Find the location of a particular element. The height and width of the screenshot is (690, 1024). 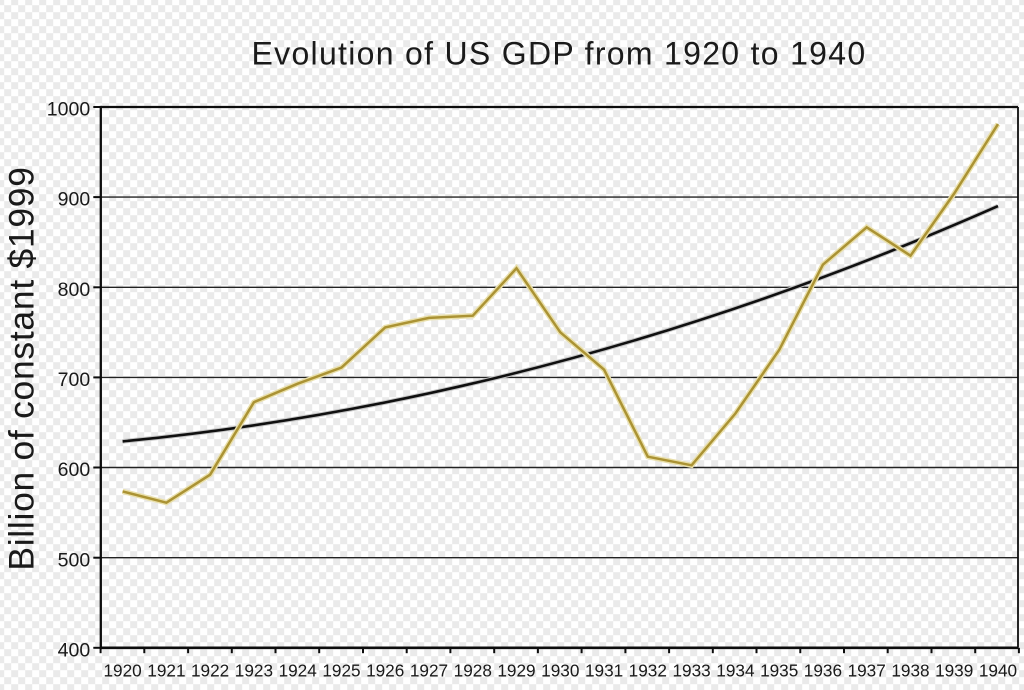

svg-text: 1933 is located at coordinates (691, 671).